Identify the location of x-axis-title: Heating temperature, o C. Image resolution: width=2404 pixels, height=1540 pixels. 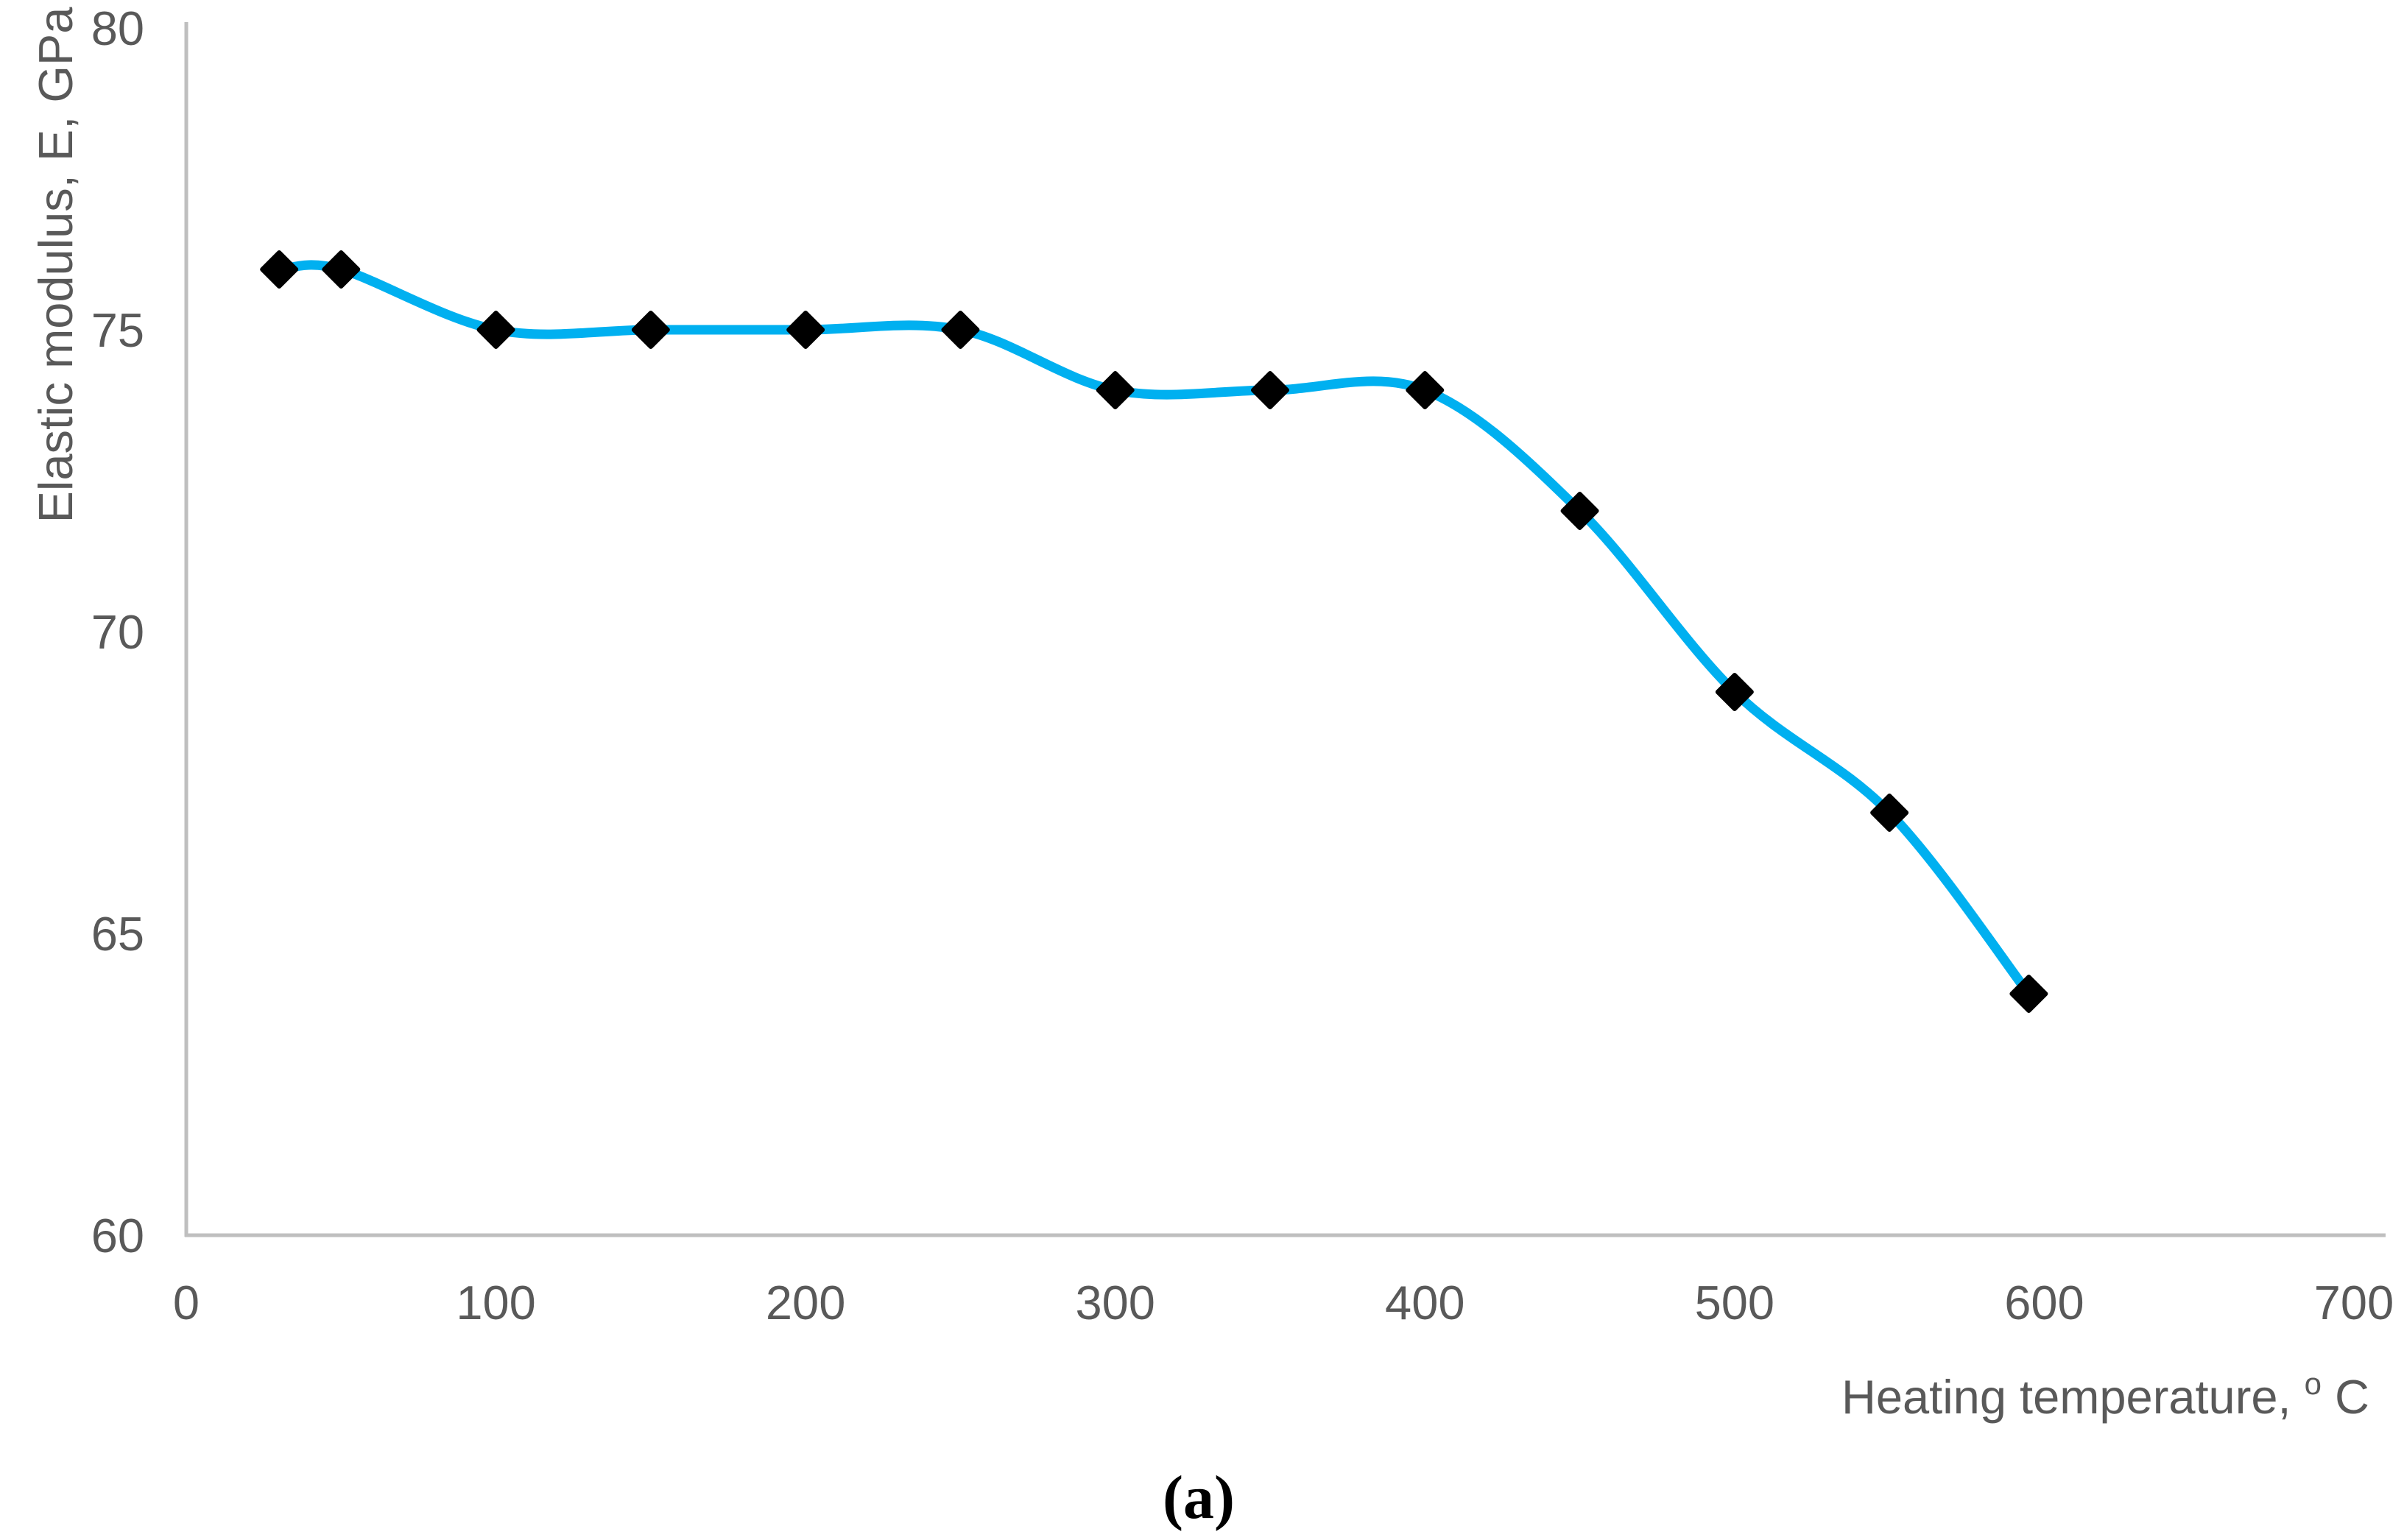
(2105, 1387).